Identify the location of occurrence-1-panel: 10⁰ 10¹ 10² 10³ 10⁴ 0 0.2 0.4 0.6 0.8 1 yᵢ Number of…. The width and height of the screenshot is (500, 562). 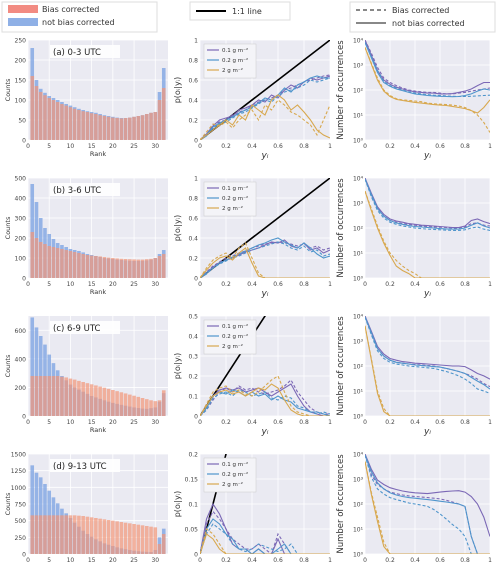
(414, 238).